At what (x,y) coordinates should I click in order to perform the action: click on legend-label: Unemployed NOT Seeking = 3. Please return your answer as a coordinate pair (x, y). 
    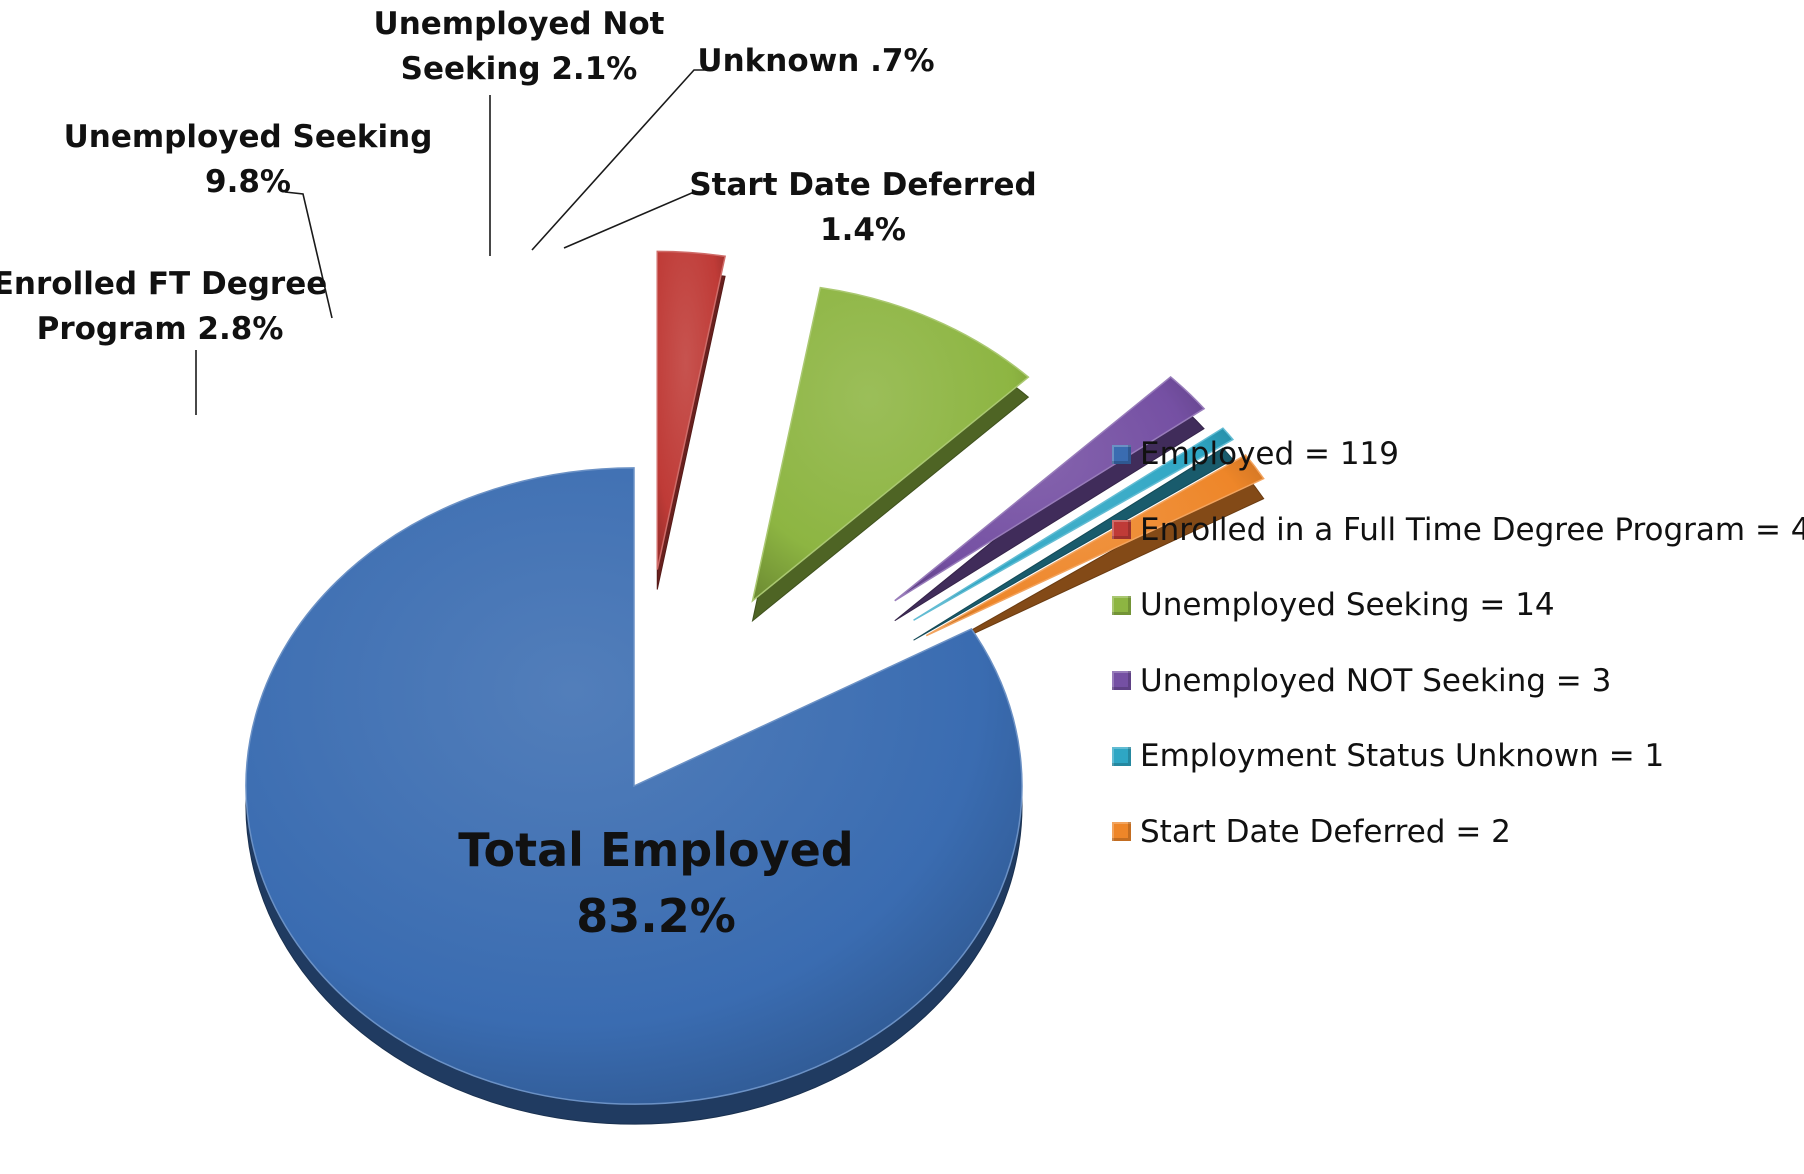
    Looking at the image, I should click on (1376, 680).